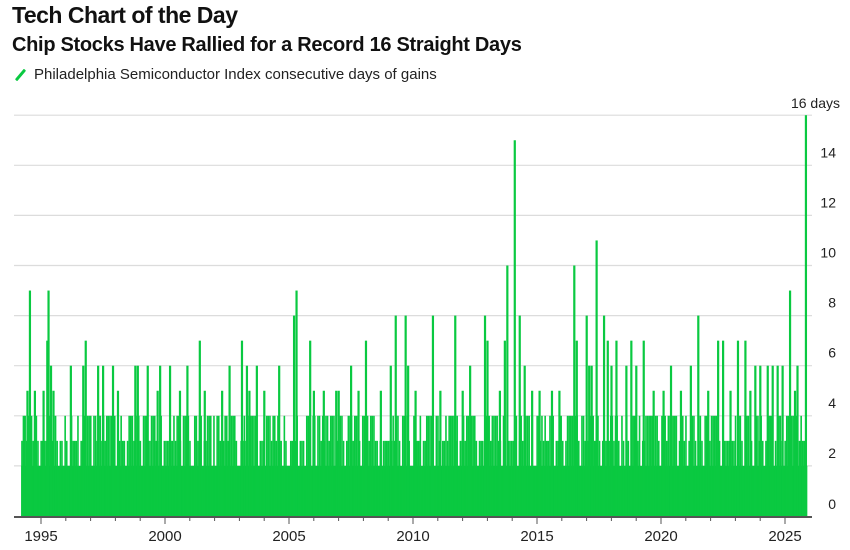 Image resolution: width=850 pixels, height=550 pixels. Describe the element at coordinates (828, 202) in the screenshot. I see `y-tick-label: 12` at that location.